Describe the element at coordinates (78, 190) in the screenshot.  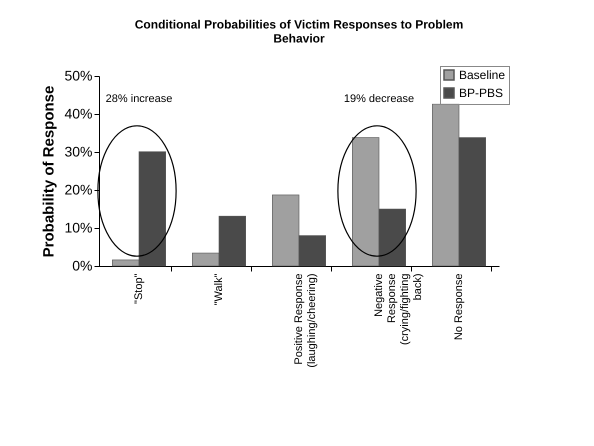
I see `y-tick-label: 20%` at that location.